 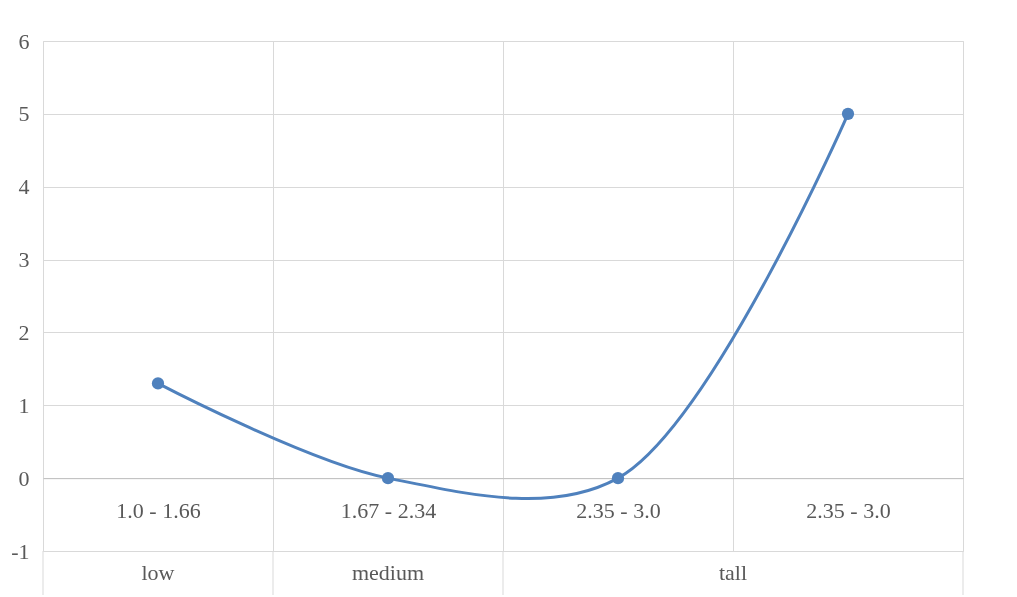 I want to click on text: tall, so click(x=733, y=572).